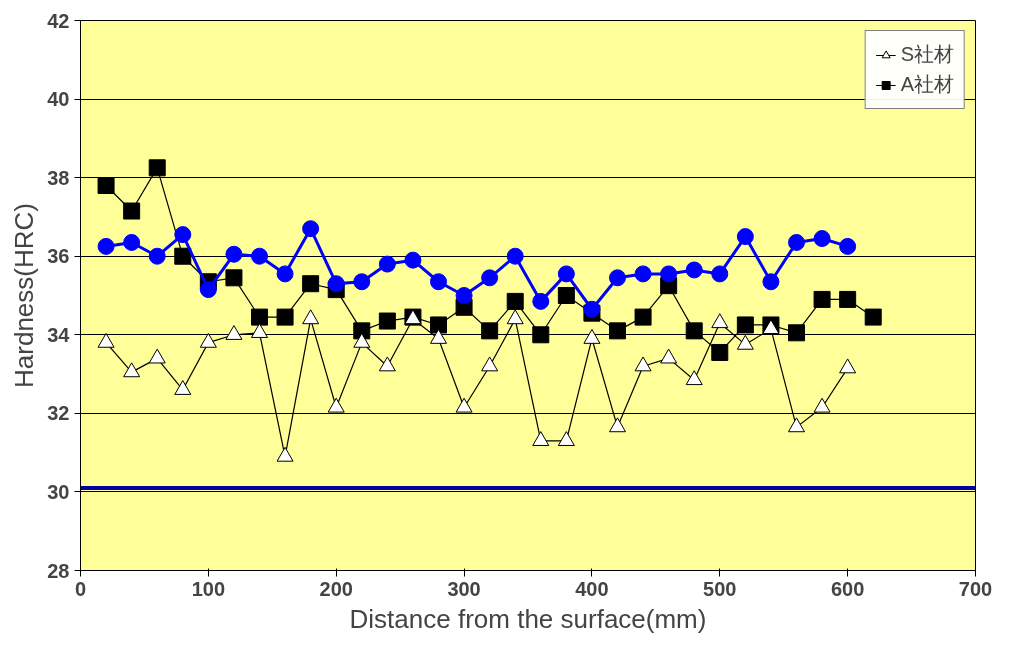  What do you see at coordinates (927, 54) in the screenshot?
I see `legend-label: S社材` at bounding box center [927, 54].